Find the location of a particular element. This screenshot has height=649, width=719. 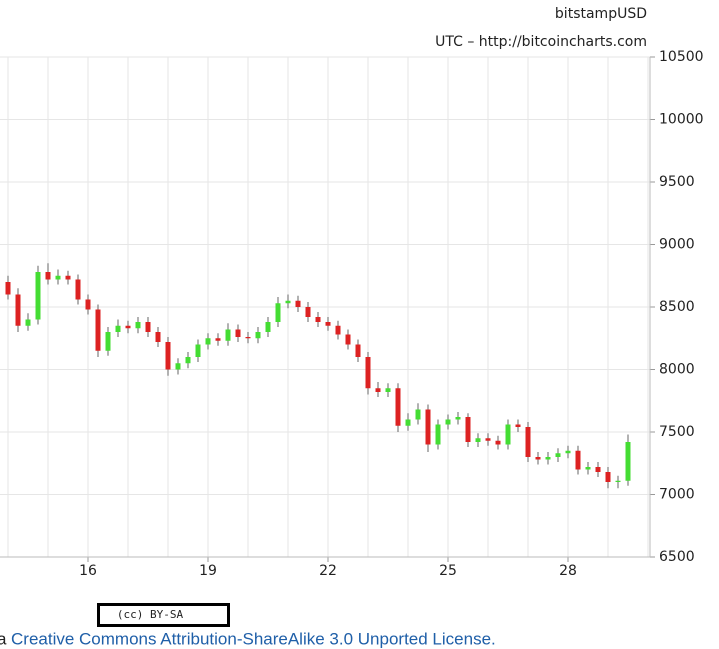

y-tick-label: 8500 is located at coordinates (677, 307).